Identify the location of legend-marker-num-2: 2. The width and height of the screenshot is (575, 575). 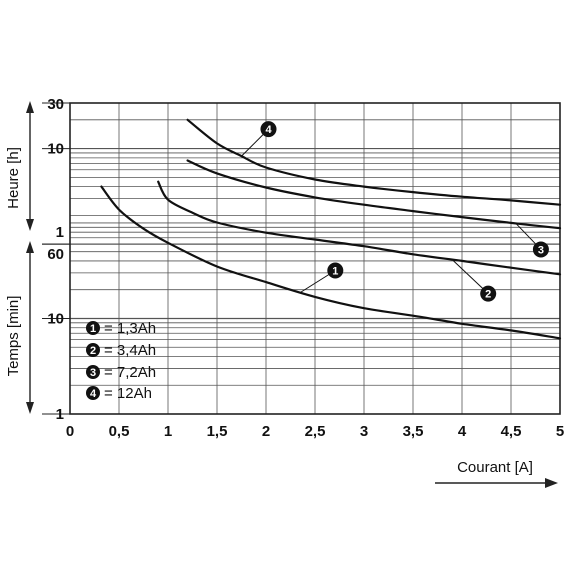
(93, 351).